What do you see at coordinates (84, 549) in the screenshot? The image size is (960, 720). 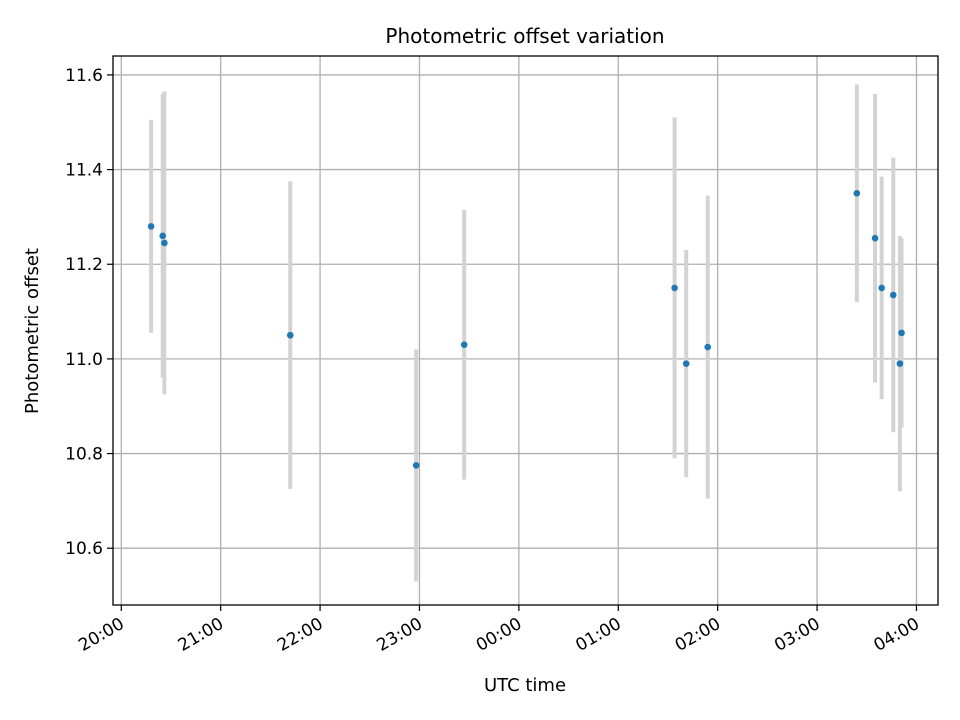 I see `y-tick-label: 10.6` at bounding box center [84, 549].